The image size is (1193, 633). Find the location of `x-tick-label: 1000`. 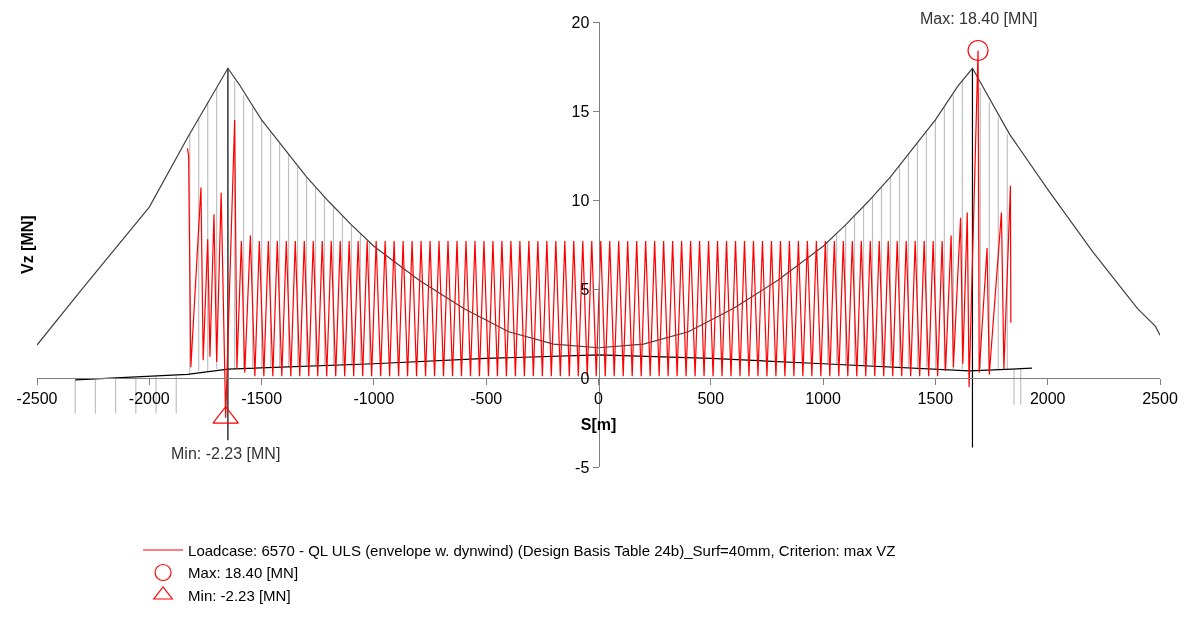

x-tick-label: 1000 is located at coordinates (823, 399).